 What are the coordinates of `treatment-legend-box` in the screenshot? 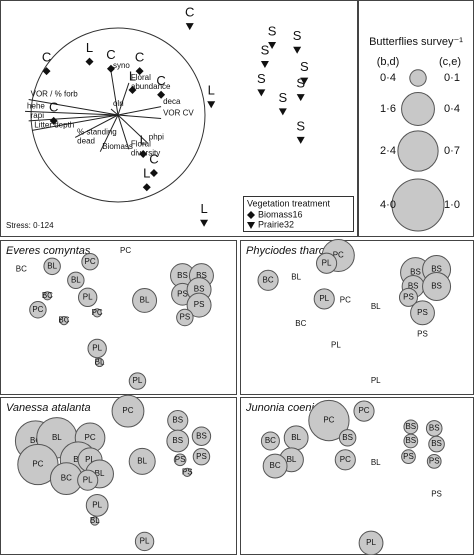 It's located at (298, 214).